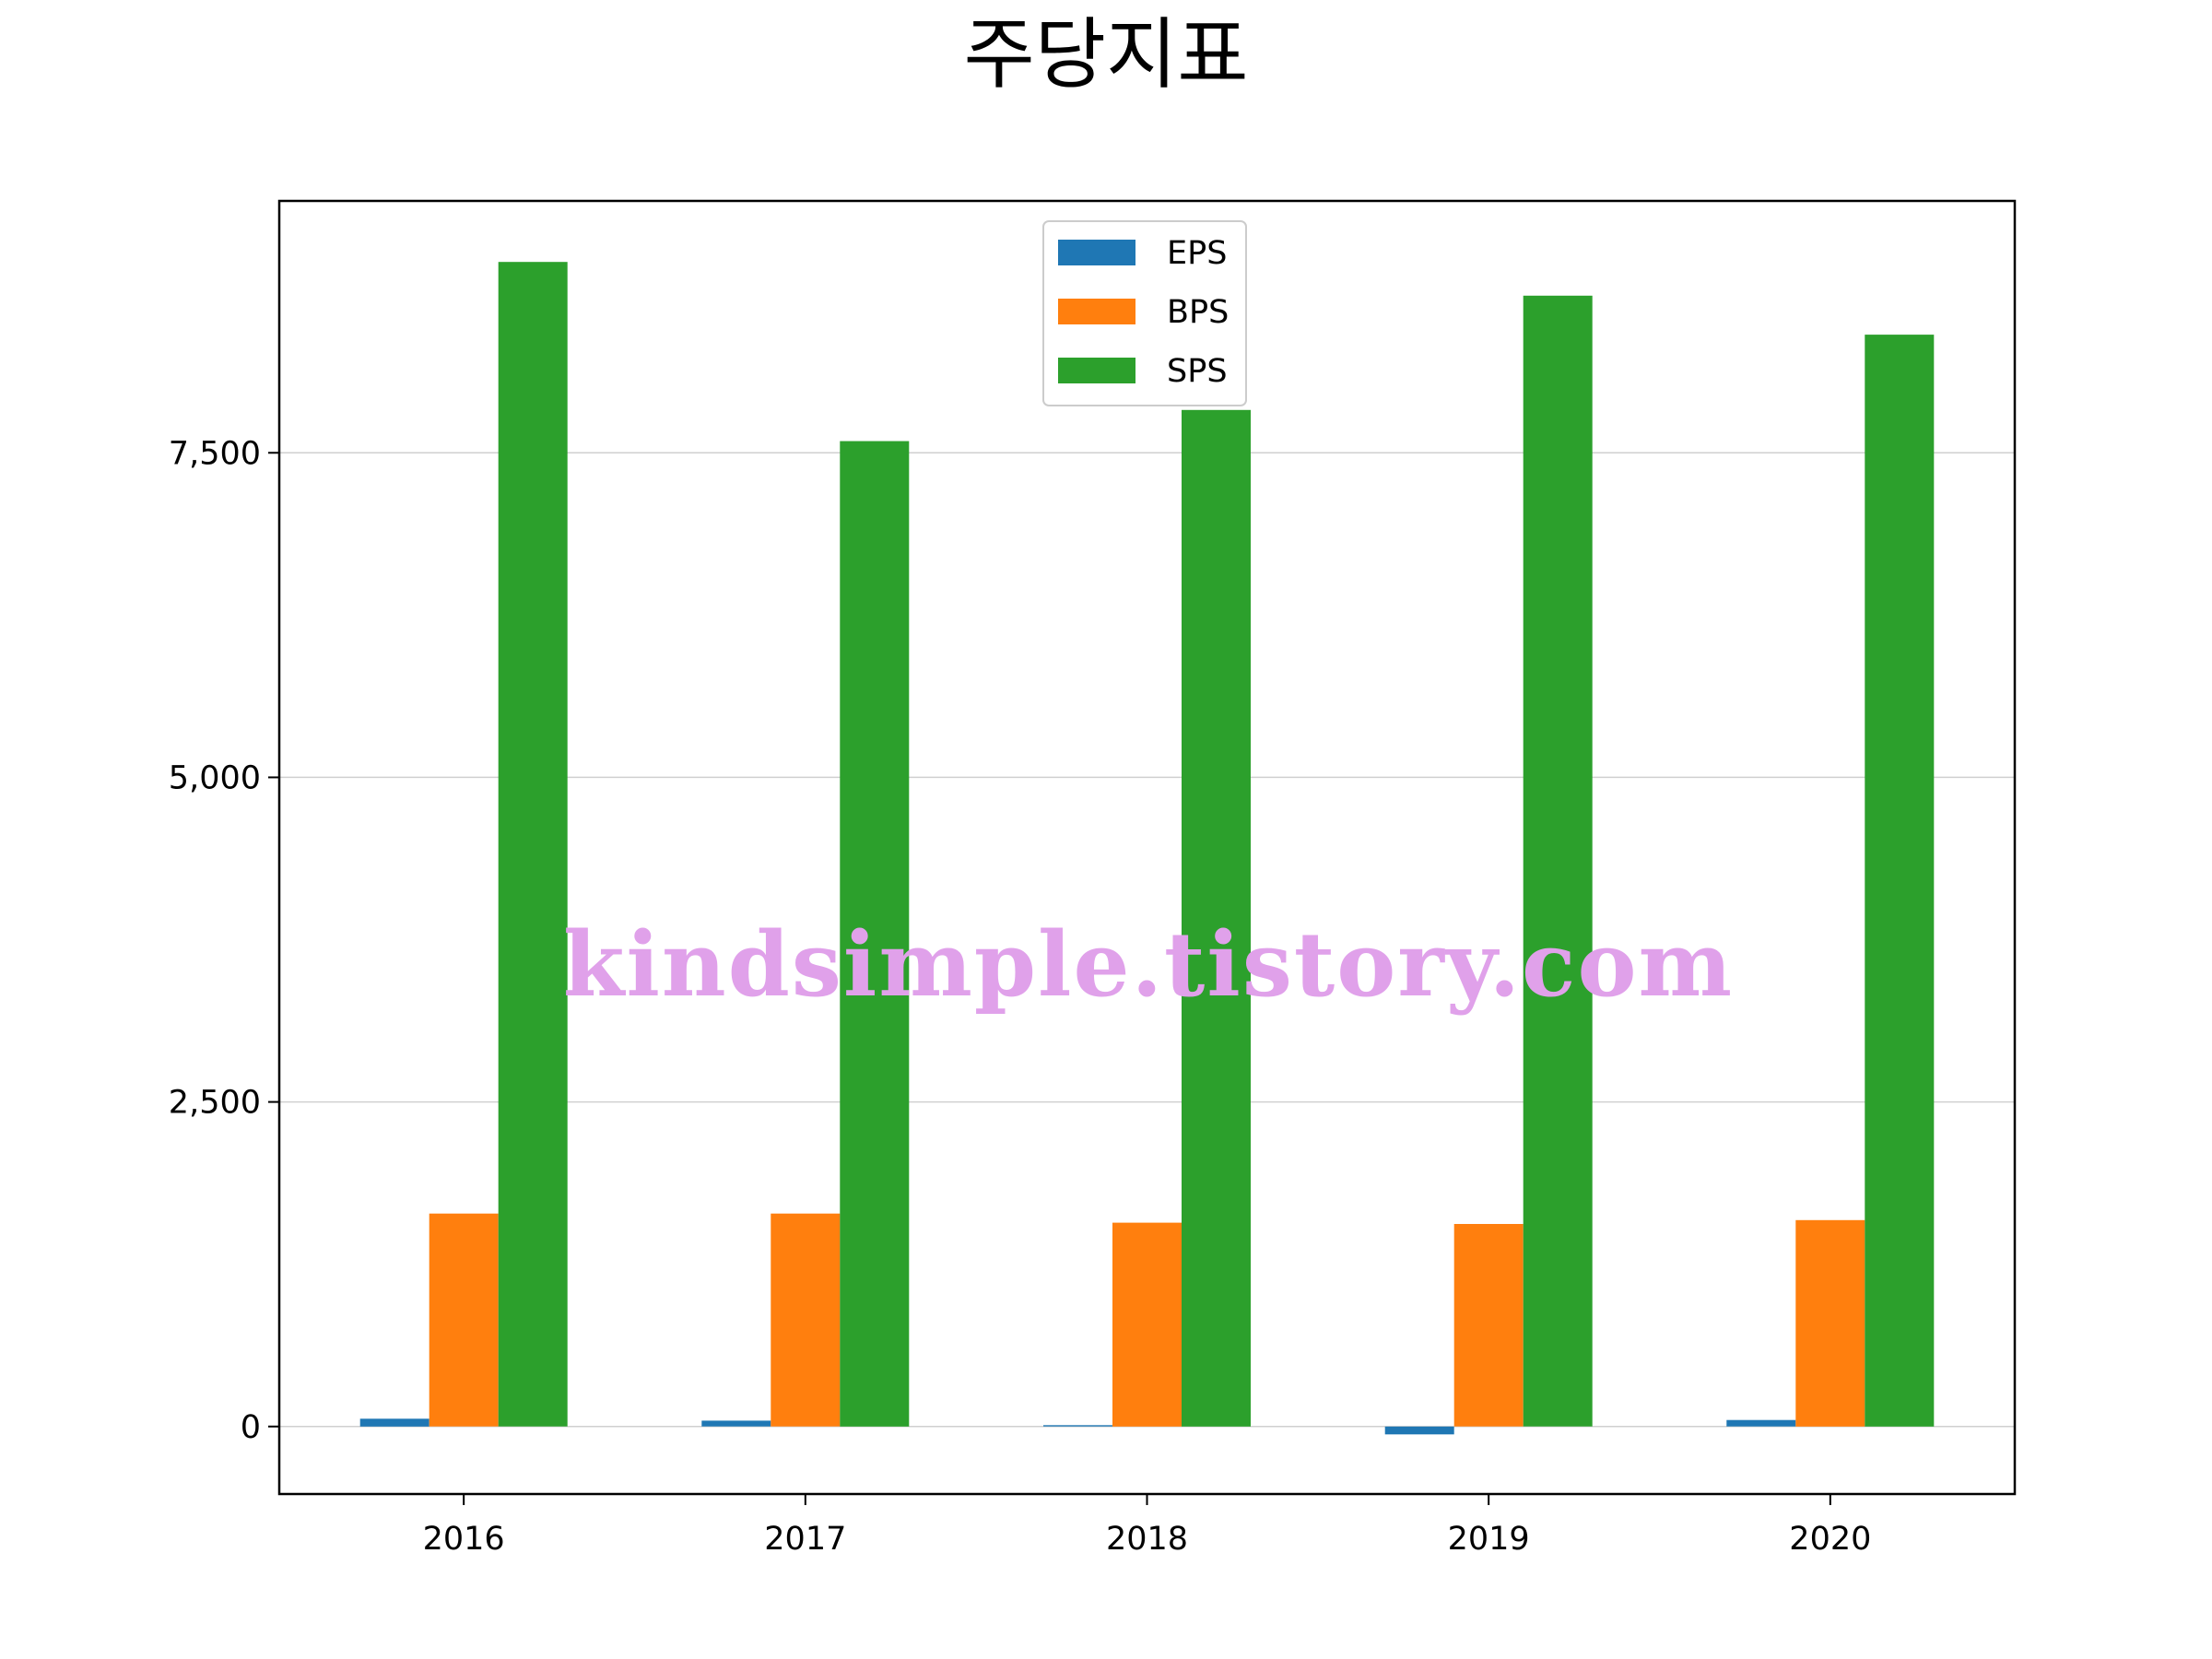 The width and height of the screenshot is (2212, 1659). Describe the element at coordinates (1489, 1539) in the screenshot. I see `x-tick-label: 2019` at that location.